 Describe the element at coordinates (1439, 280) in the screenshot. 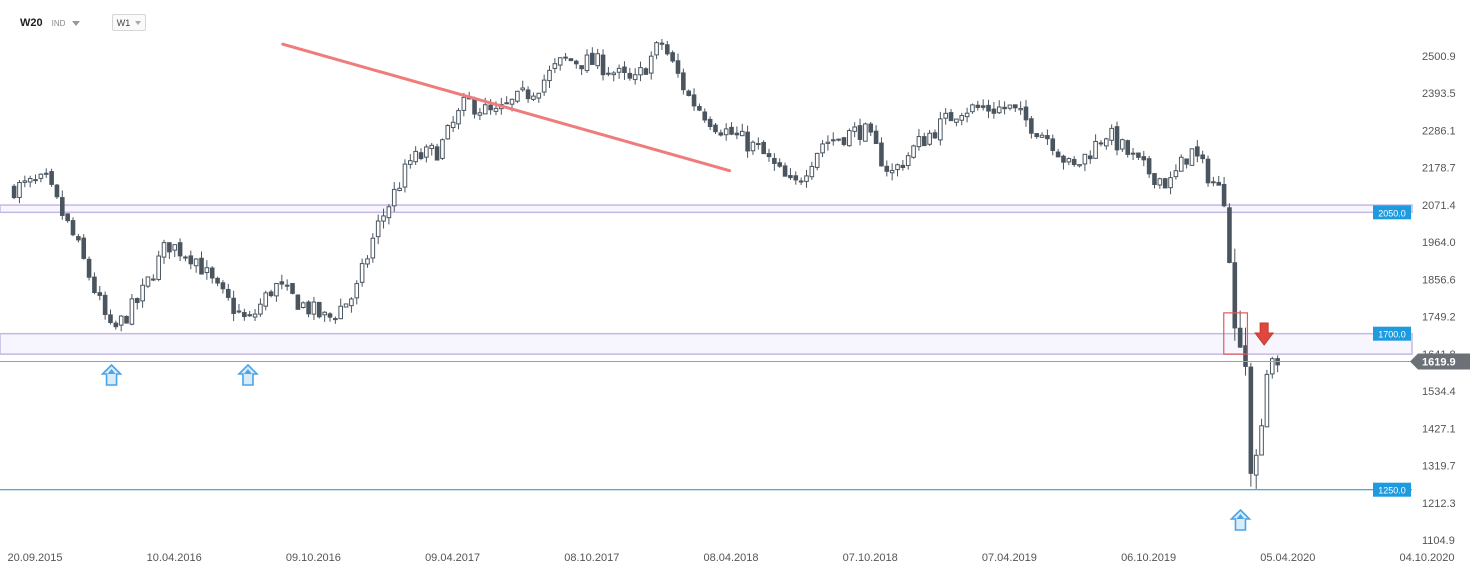

I see `y-tick-label: 1856.6` at that location.